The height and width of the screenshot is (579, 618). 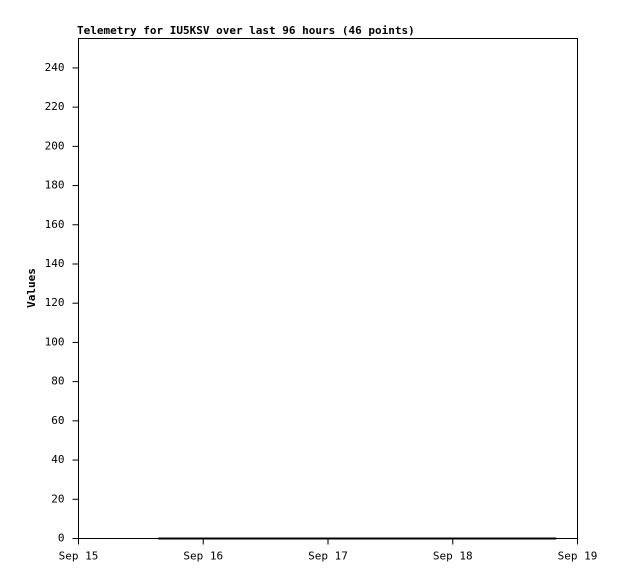 I want to click on y-tick-label: 120, so click(x=55, y=302).